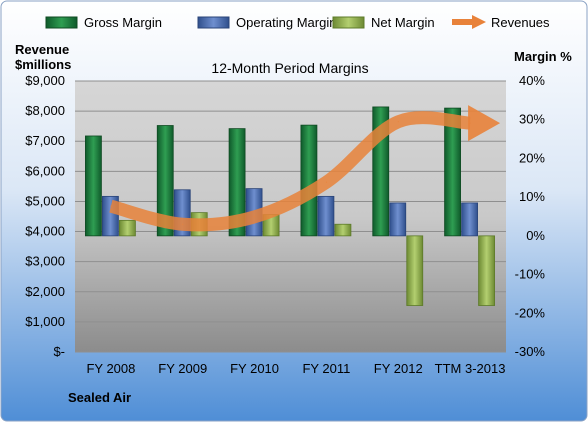 This screenshot has width=588, height=422. I want to click on right-tick-label: -20%, so click(530, 312).